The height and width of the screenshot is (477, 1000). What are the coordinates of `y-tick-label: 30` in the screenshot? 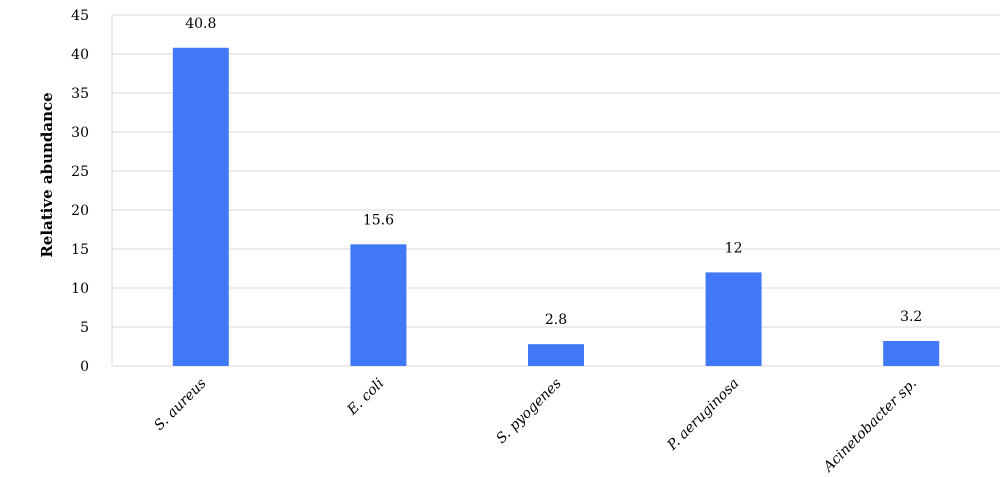 It's located at (80, 133).